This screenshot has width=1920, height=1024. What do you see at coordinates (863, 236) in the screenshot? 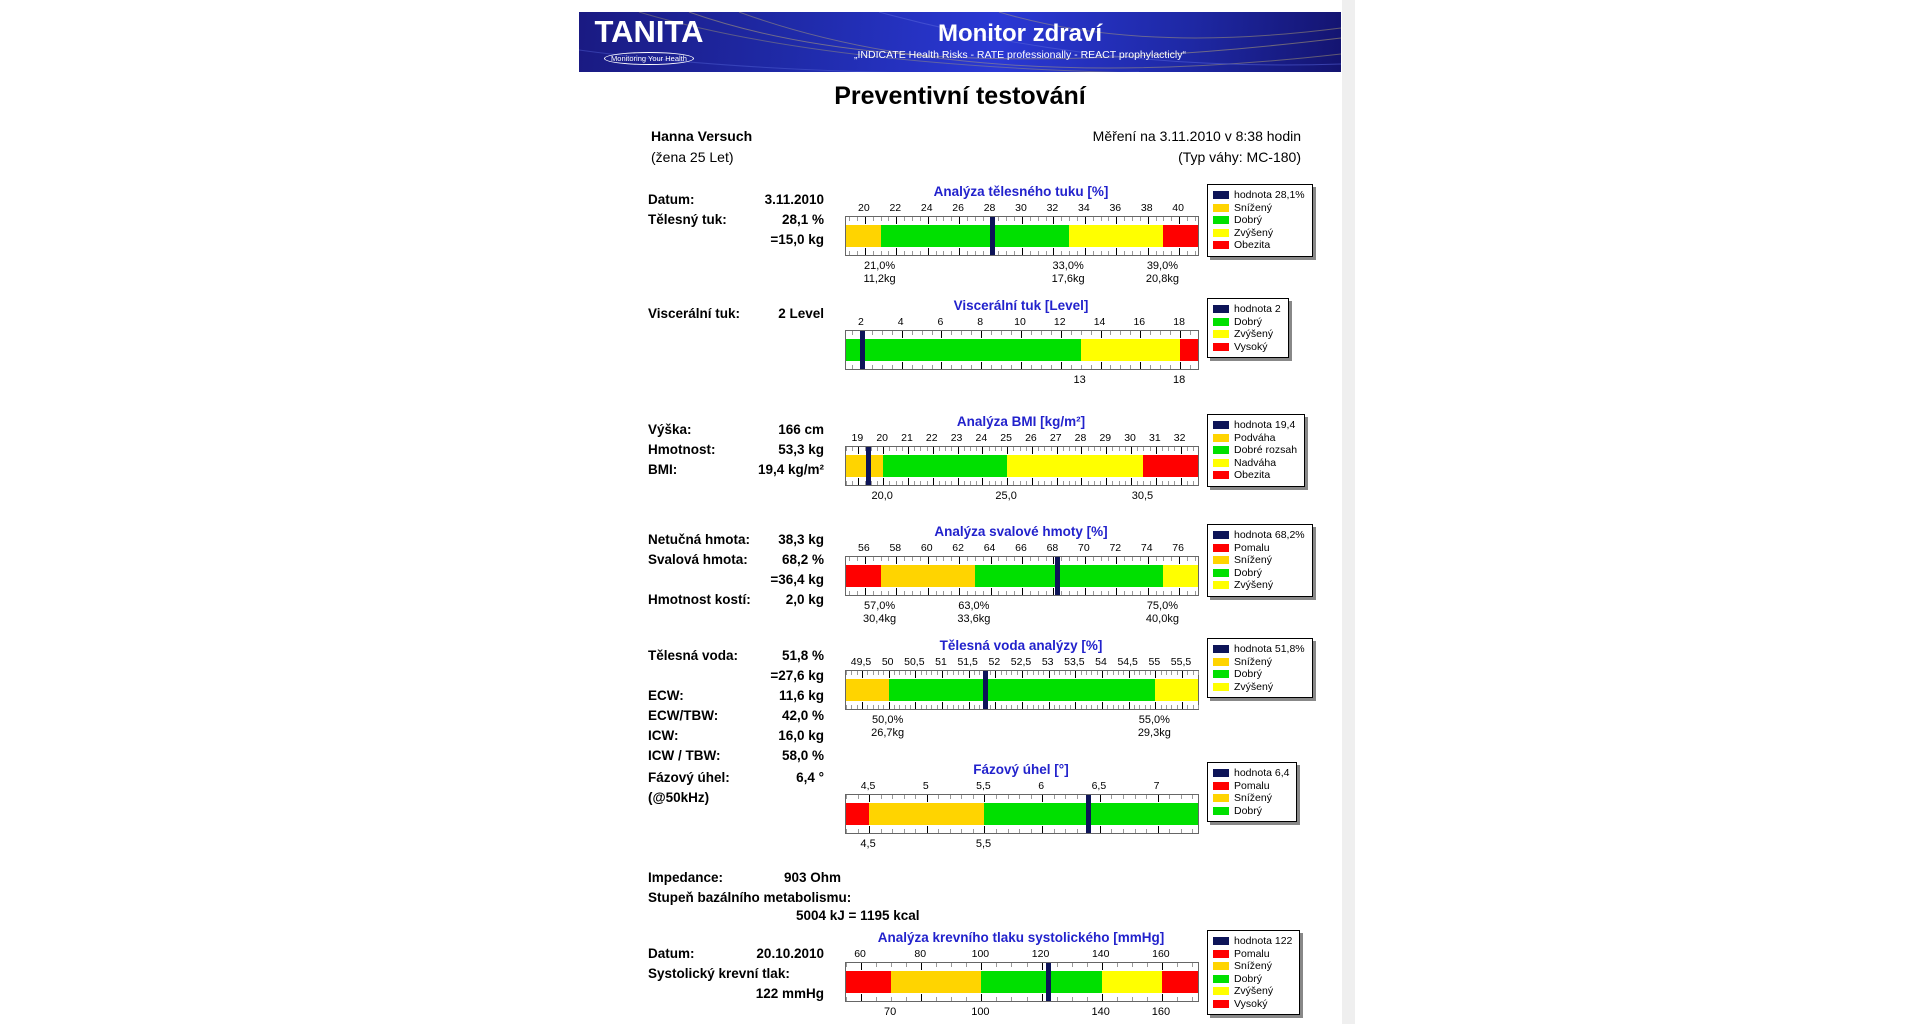
I see `gauge-band-gold` at bounding box center [863, 236].